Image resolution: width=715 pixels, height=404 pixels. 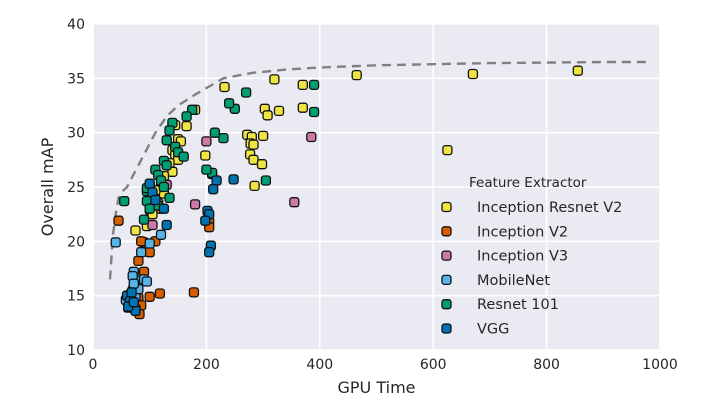 I want to click on legend-label: MobileNet, so click(x=513, y=281).